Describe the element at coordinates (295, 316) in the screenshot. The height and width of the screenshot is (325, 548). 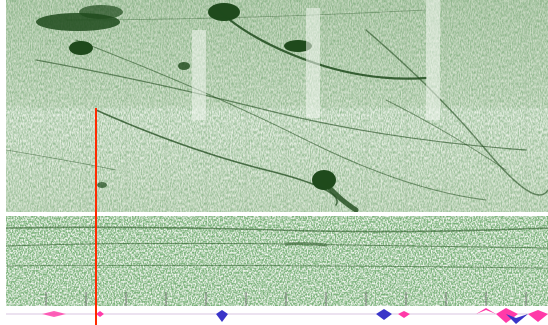
I see `signal-markers` at that location.